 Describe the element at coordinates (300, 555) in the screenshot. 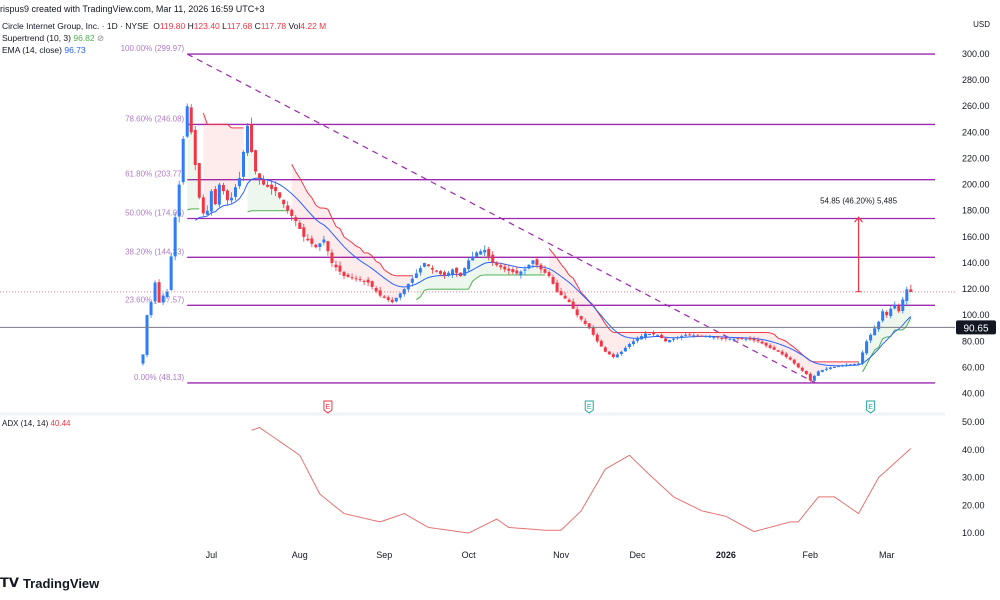

I see `time-tick-label: Aug` at that location.